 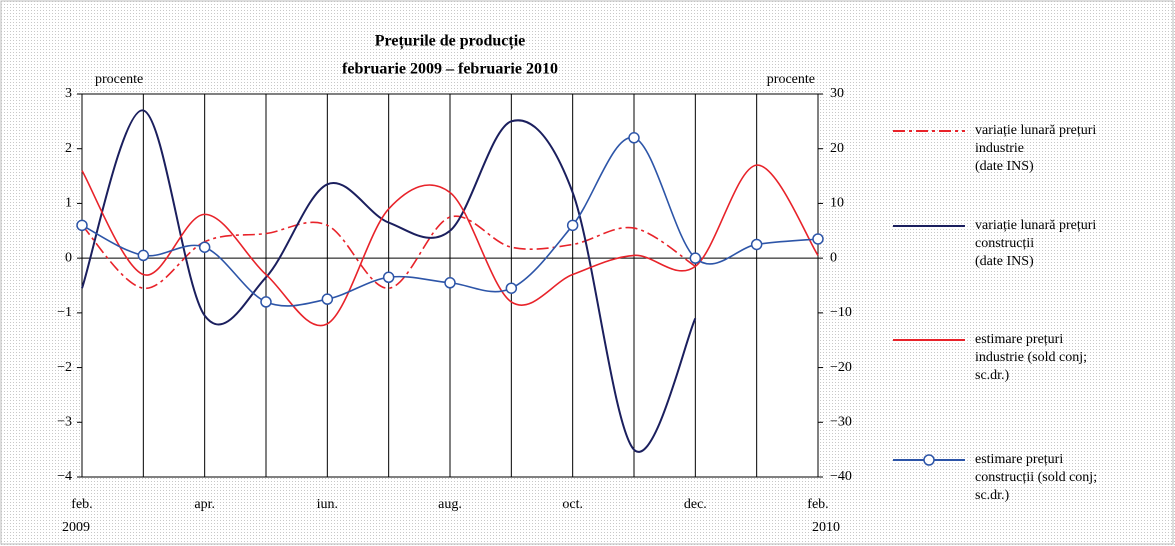 I want to click on x-tick-label: oct., so click(x=572, y=504).